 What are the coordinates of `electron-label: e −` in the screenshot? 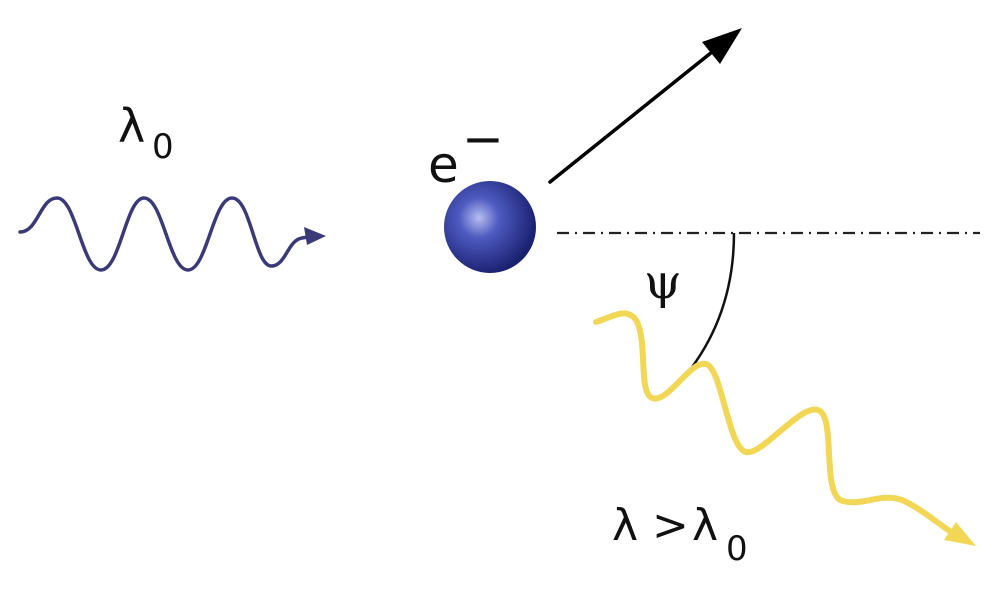 It's located at (466, 152).